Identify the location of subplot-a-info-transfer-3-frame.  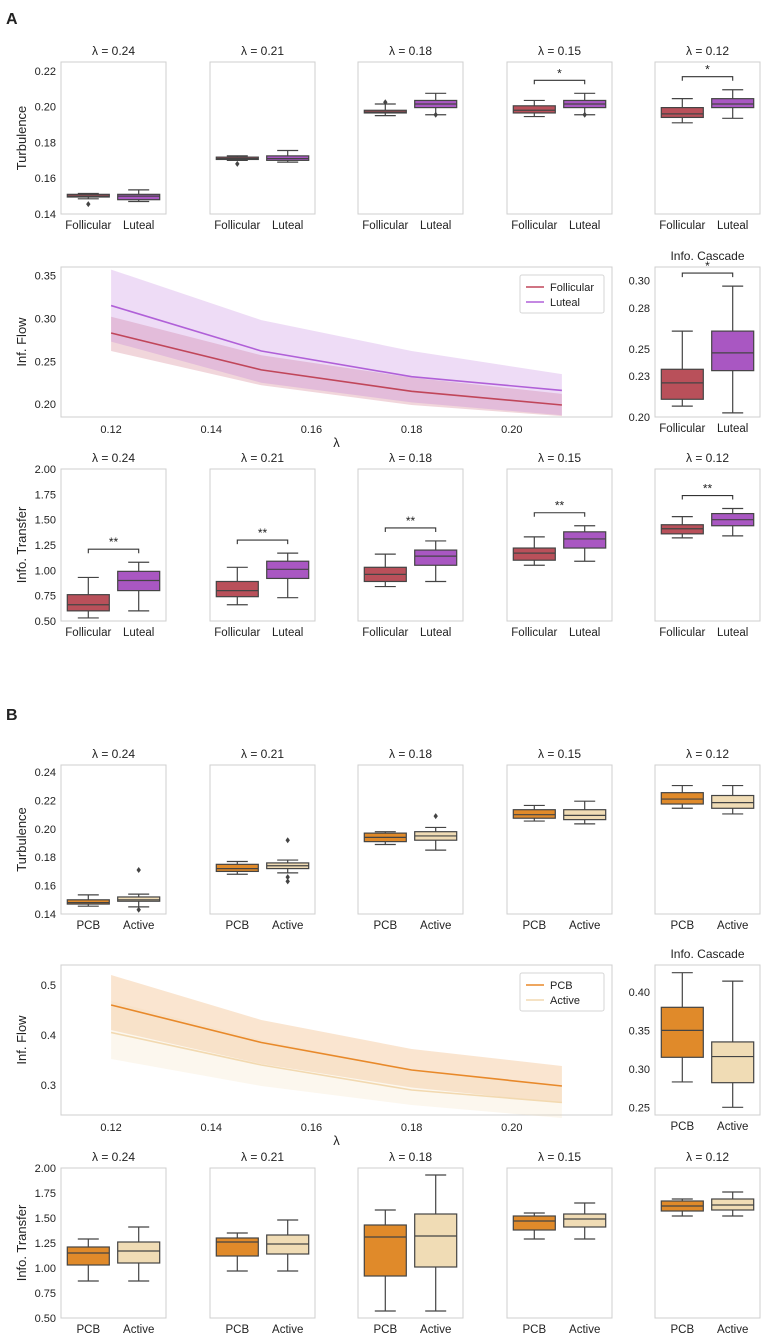
(410, 545).